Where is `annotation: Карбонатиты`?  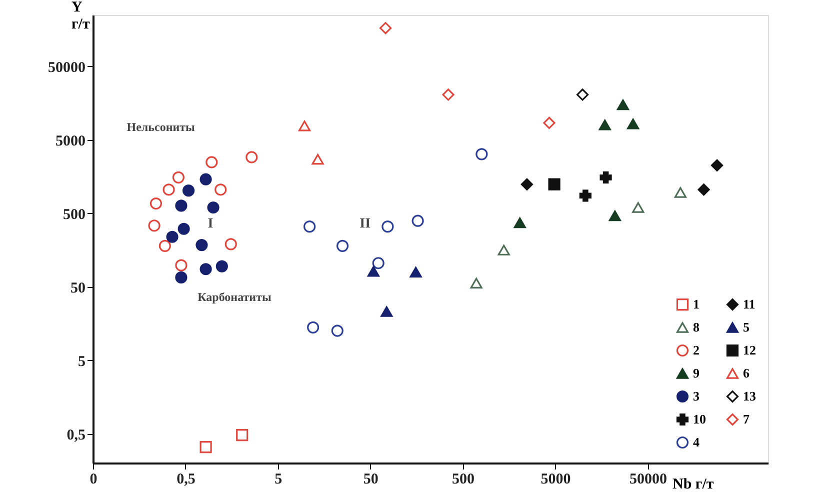 annotation: Карбонатиты is located at coordinates (235, 297).